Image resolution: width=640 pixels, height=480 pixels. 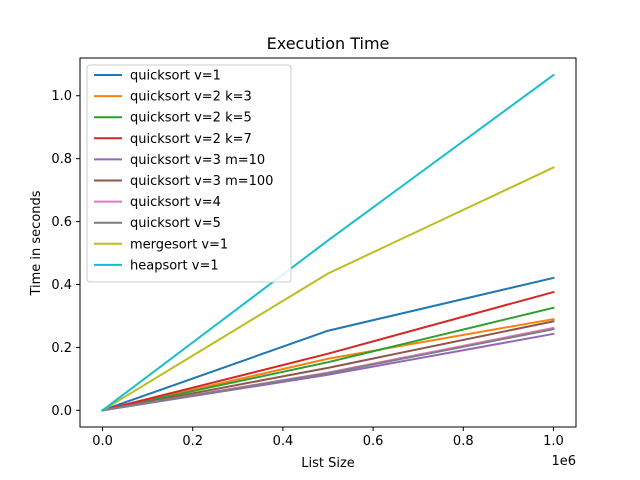 I want to click on x-axis-label: List Size, so click(x=328, y=463).